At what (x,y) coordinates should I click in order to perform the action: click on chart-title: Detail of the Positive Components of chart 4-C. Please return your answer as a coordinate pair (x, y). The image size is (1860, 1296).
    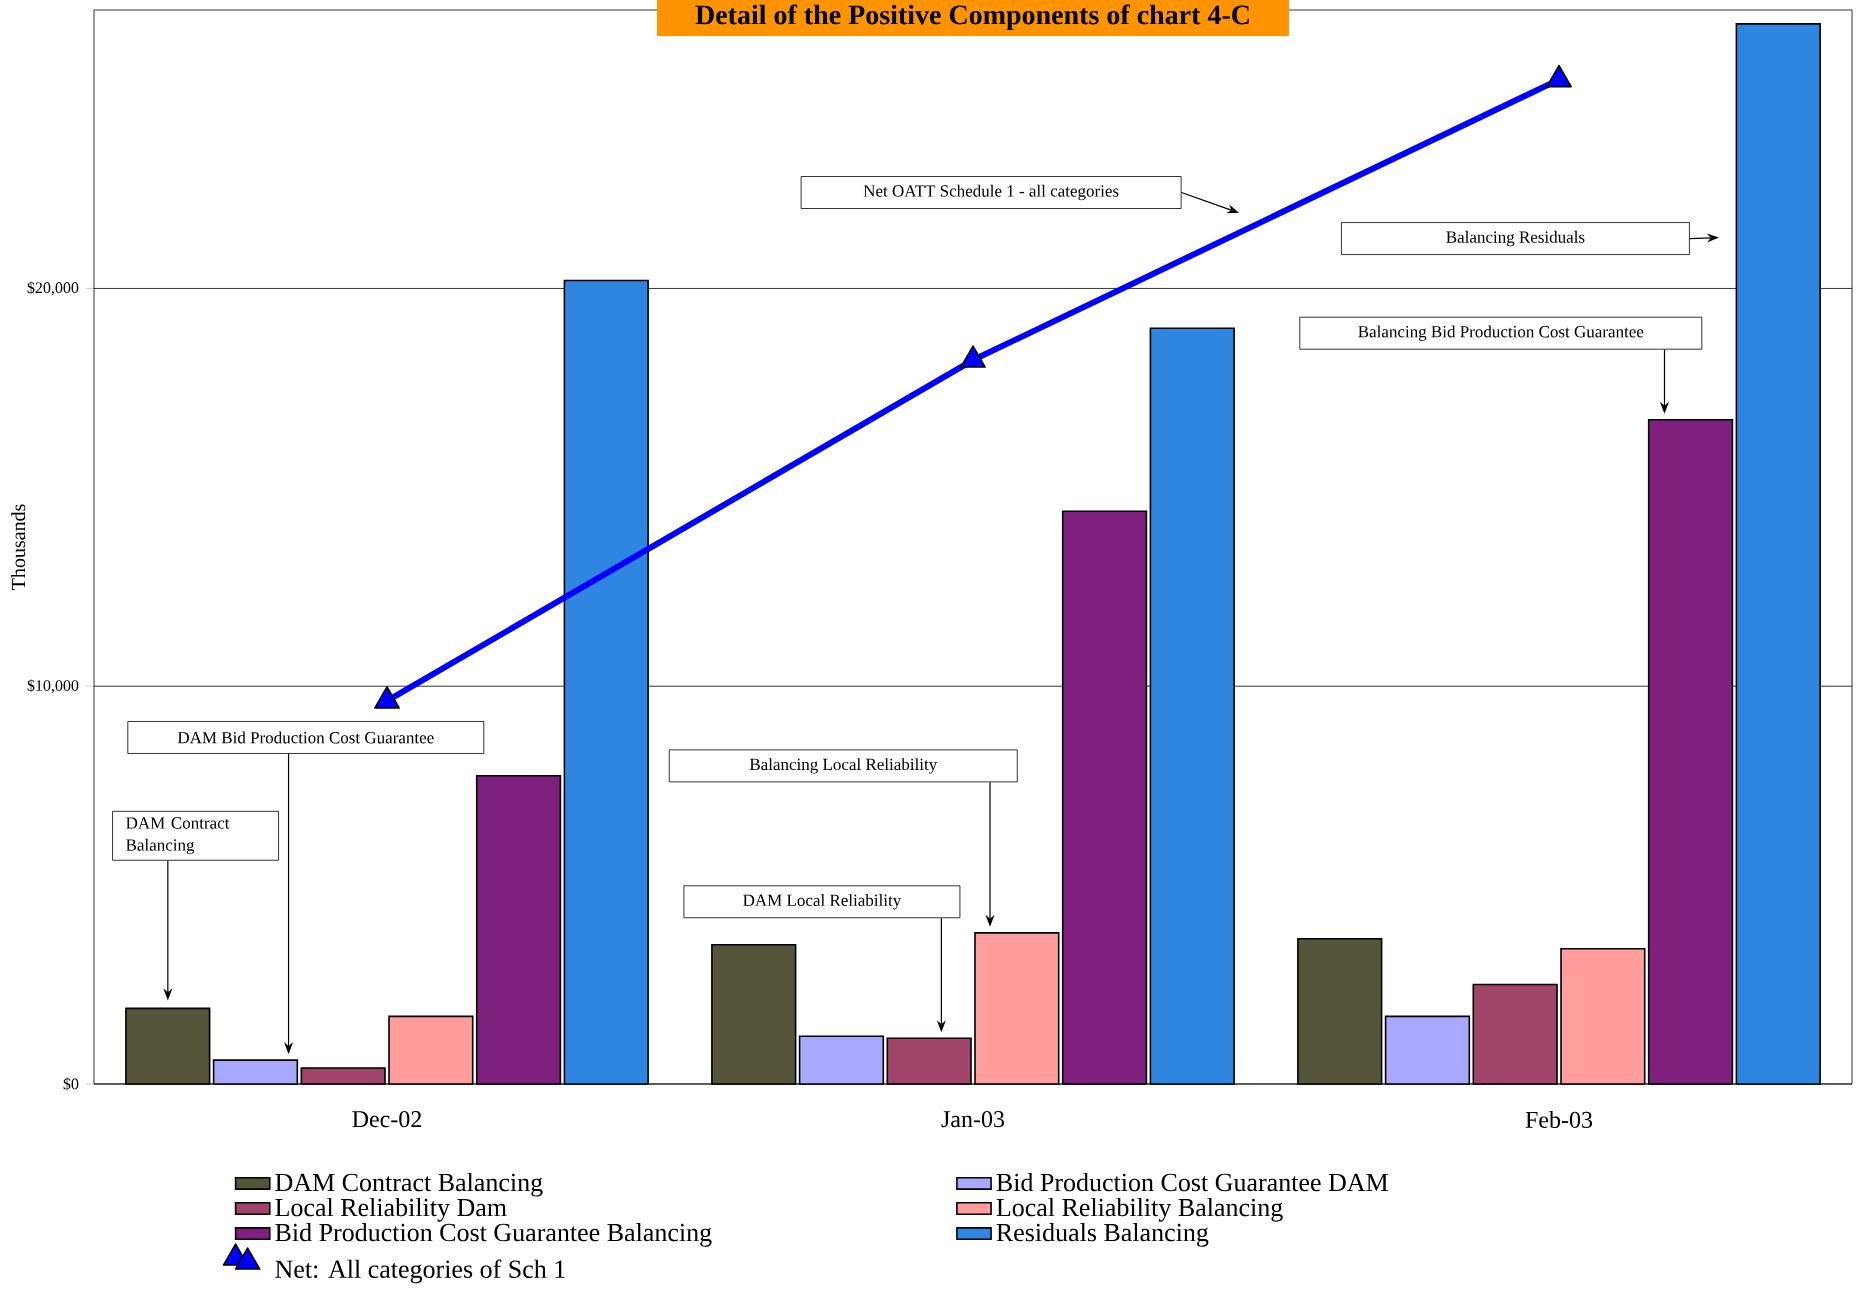
    Looking at the image, I should click on (972, 17).